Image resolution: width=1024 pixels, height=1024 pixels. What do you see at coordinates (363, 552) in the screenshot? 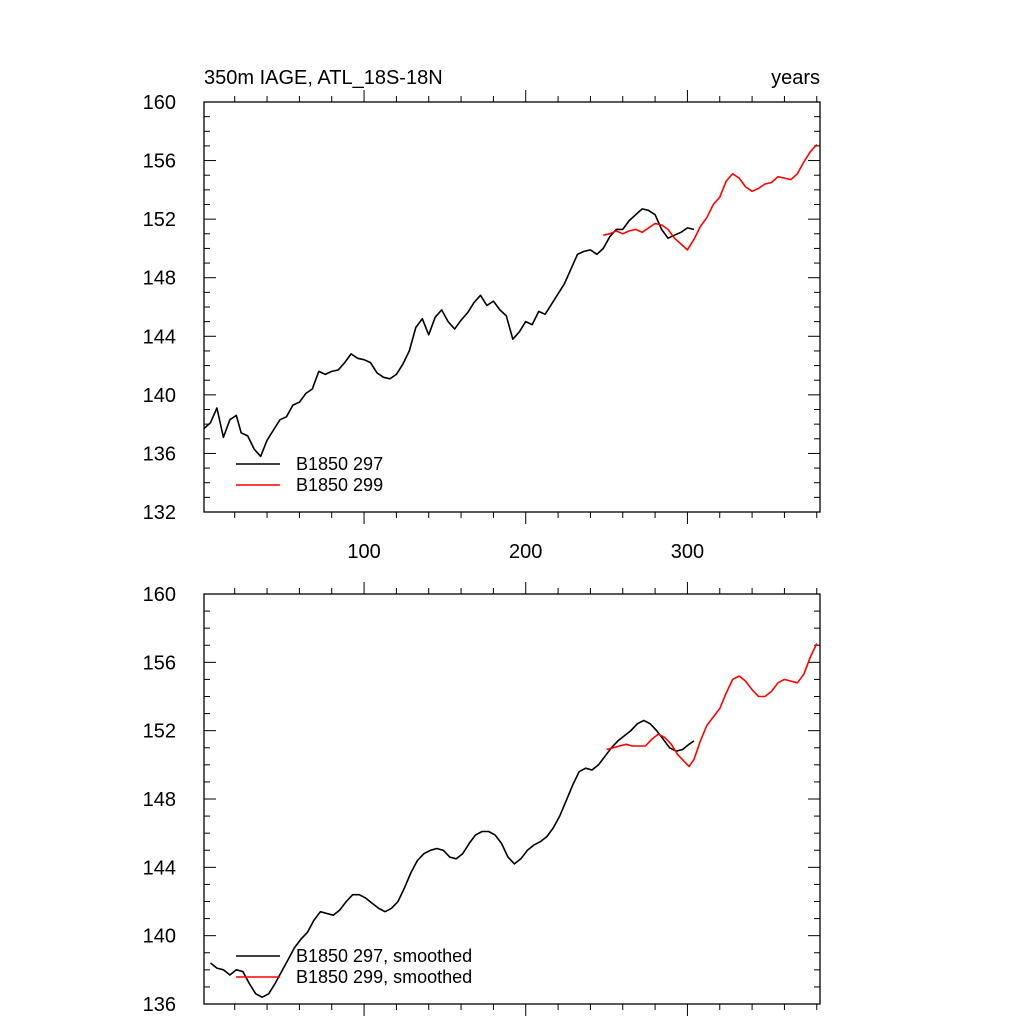
I see `x-tick-label: 100` at bounding box center [363, 552].